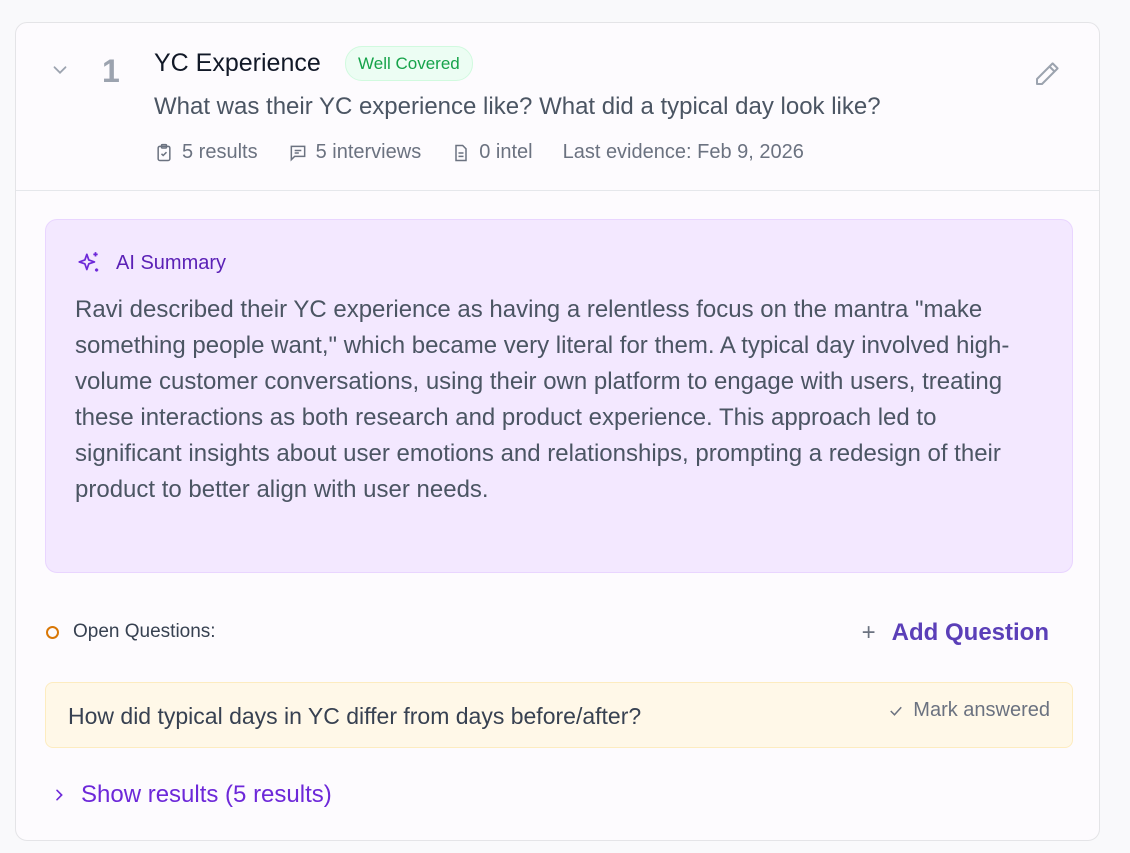  Describe the element at coordinates (206, 794) in the screenshot. I see `show-results-label: Show results (5 results)` at that location.